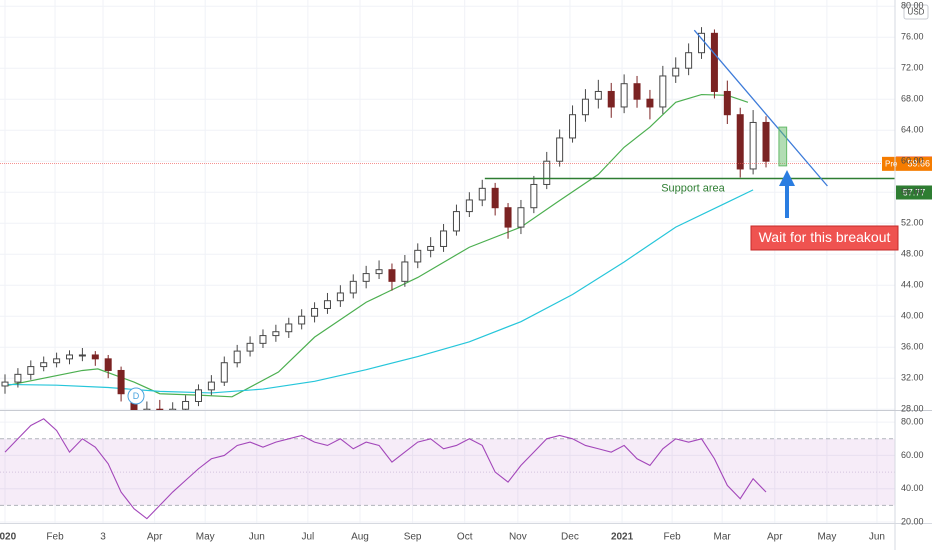 The height and width of the screenshot is (550, 932). I want to click on event-marker-label: D, so click(136, 396).